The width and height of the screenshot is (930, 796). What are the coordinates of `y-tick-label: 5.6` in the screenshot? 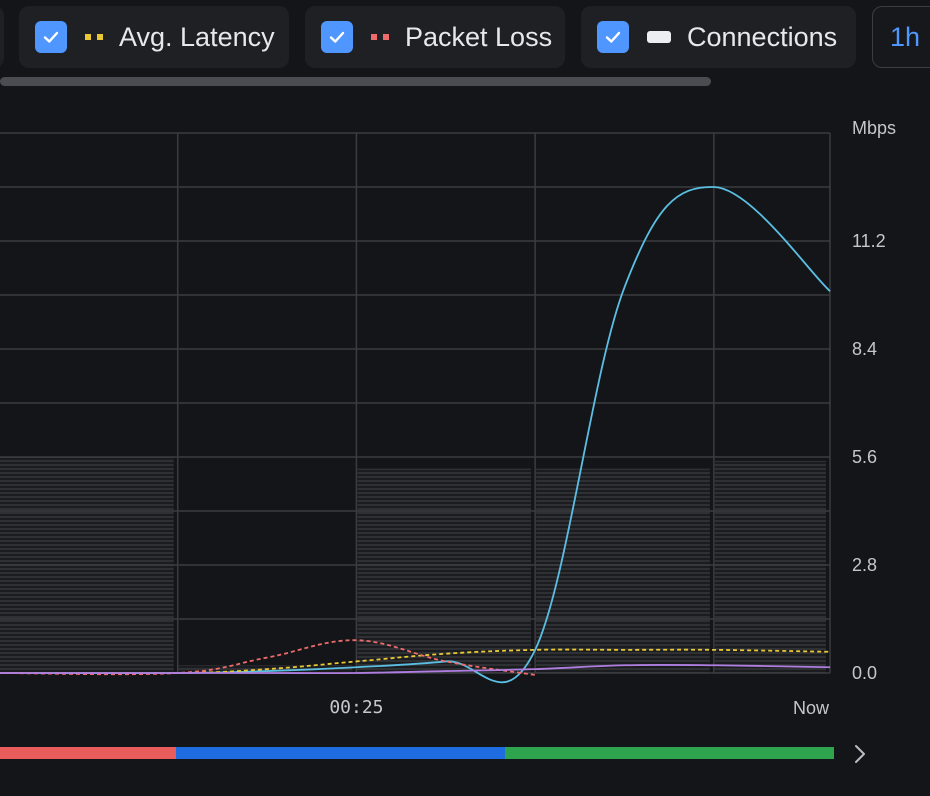 It's located at (864, 457).